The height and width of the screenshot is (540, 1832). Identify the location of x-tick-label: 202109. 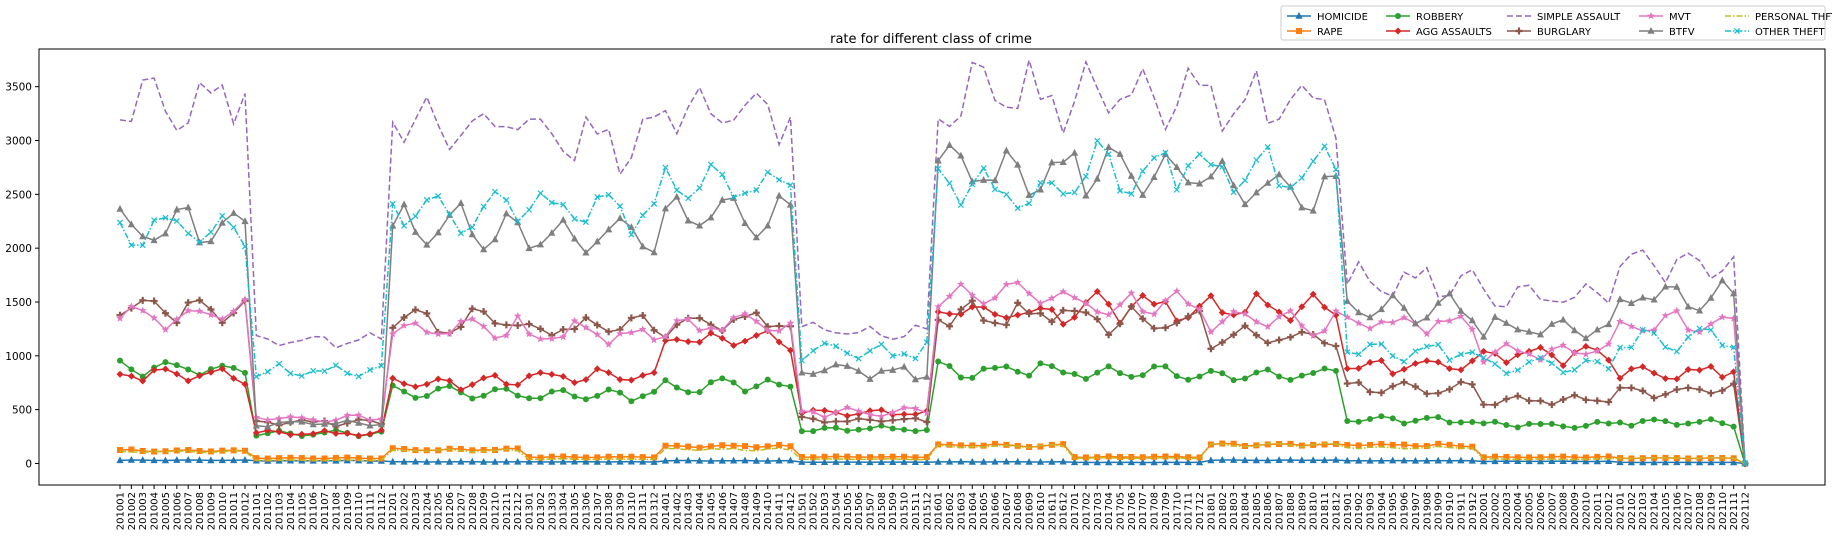
(1711, 511).